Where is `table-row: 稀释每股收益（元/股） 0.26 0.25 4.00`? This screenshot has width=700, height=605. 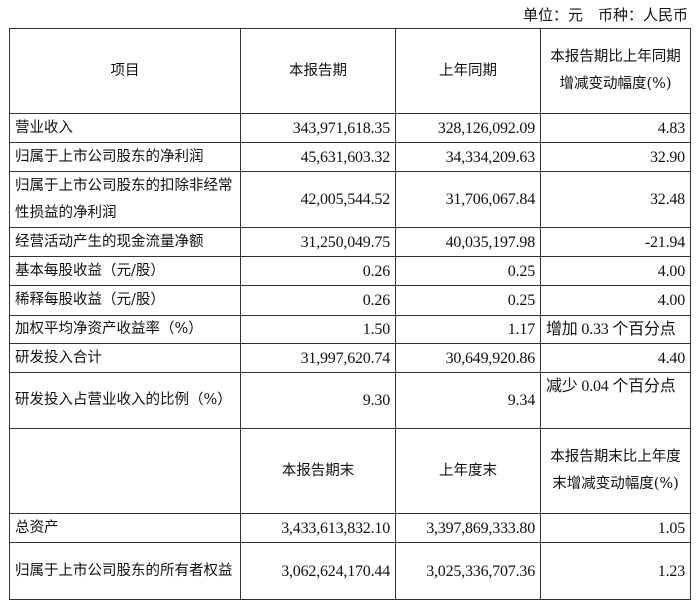 table-row: 稀释每股收益（元/股） 0.26 0.25 4.00 is located at coordinates (350, 300).